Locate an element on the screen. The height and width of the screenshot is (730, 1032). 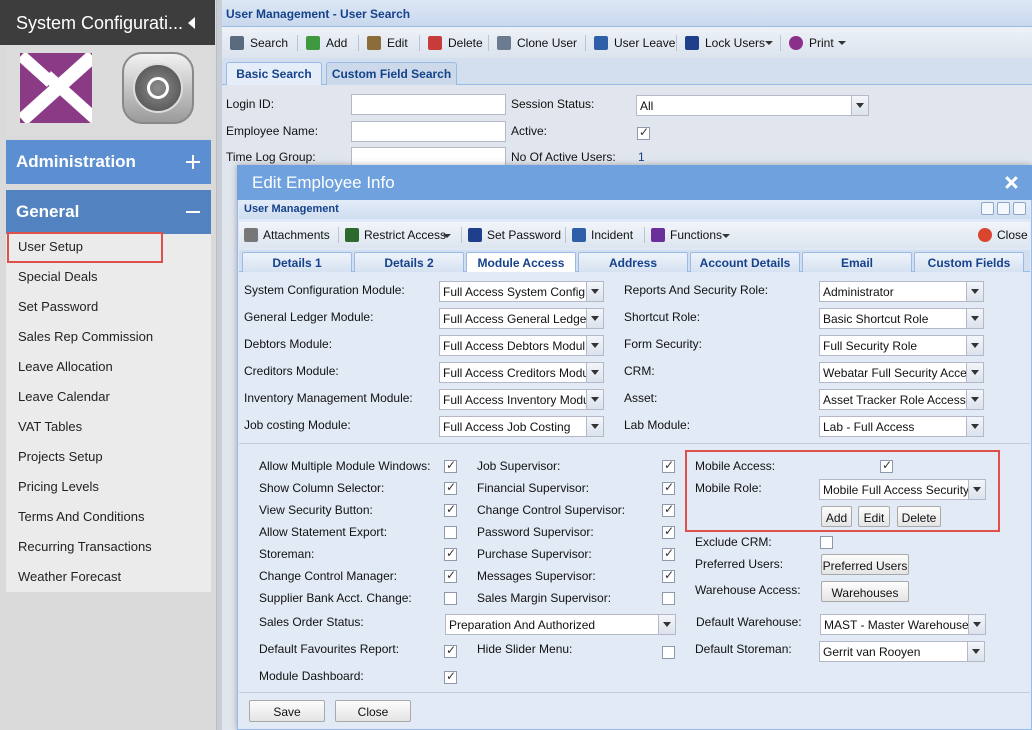
tab: Module Access is located at coordinates (521, 262).